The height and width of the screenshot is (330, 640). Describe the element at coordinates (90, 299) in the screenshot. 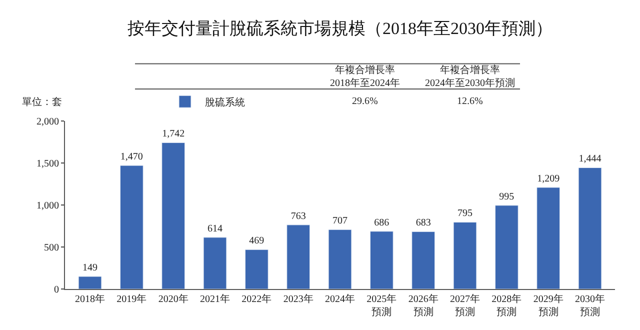

I see `x-tick-label: 2018年` at that location.